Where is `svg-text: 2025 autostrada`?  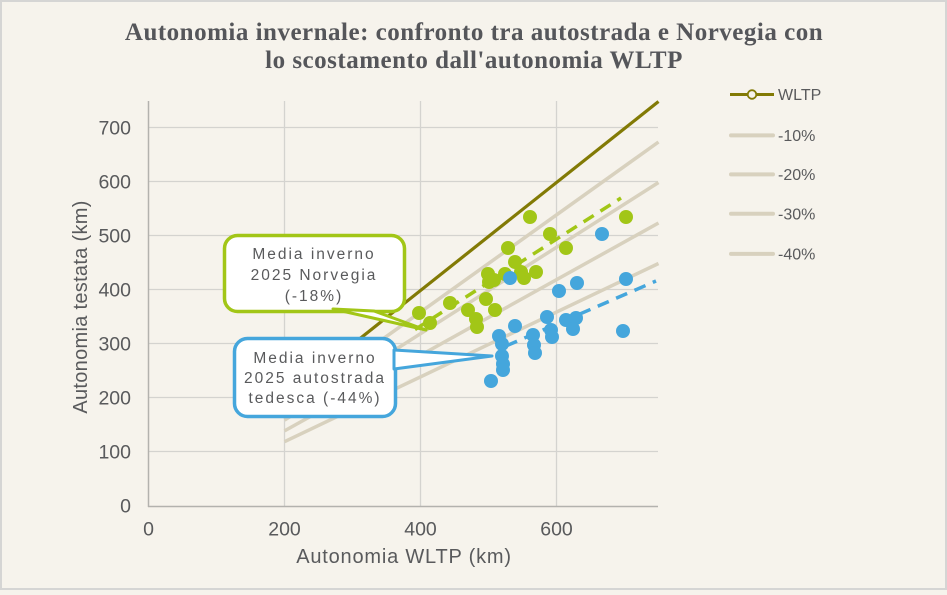
svg-text: 2025 autostrada is located at coordinates (315, 378).